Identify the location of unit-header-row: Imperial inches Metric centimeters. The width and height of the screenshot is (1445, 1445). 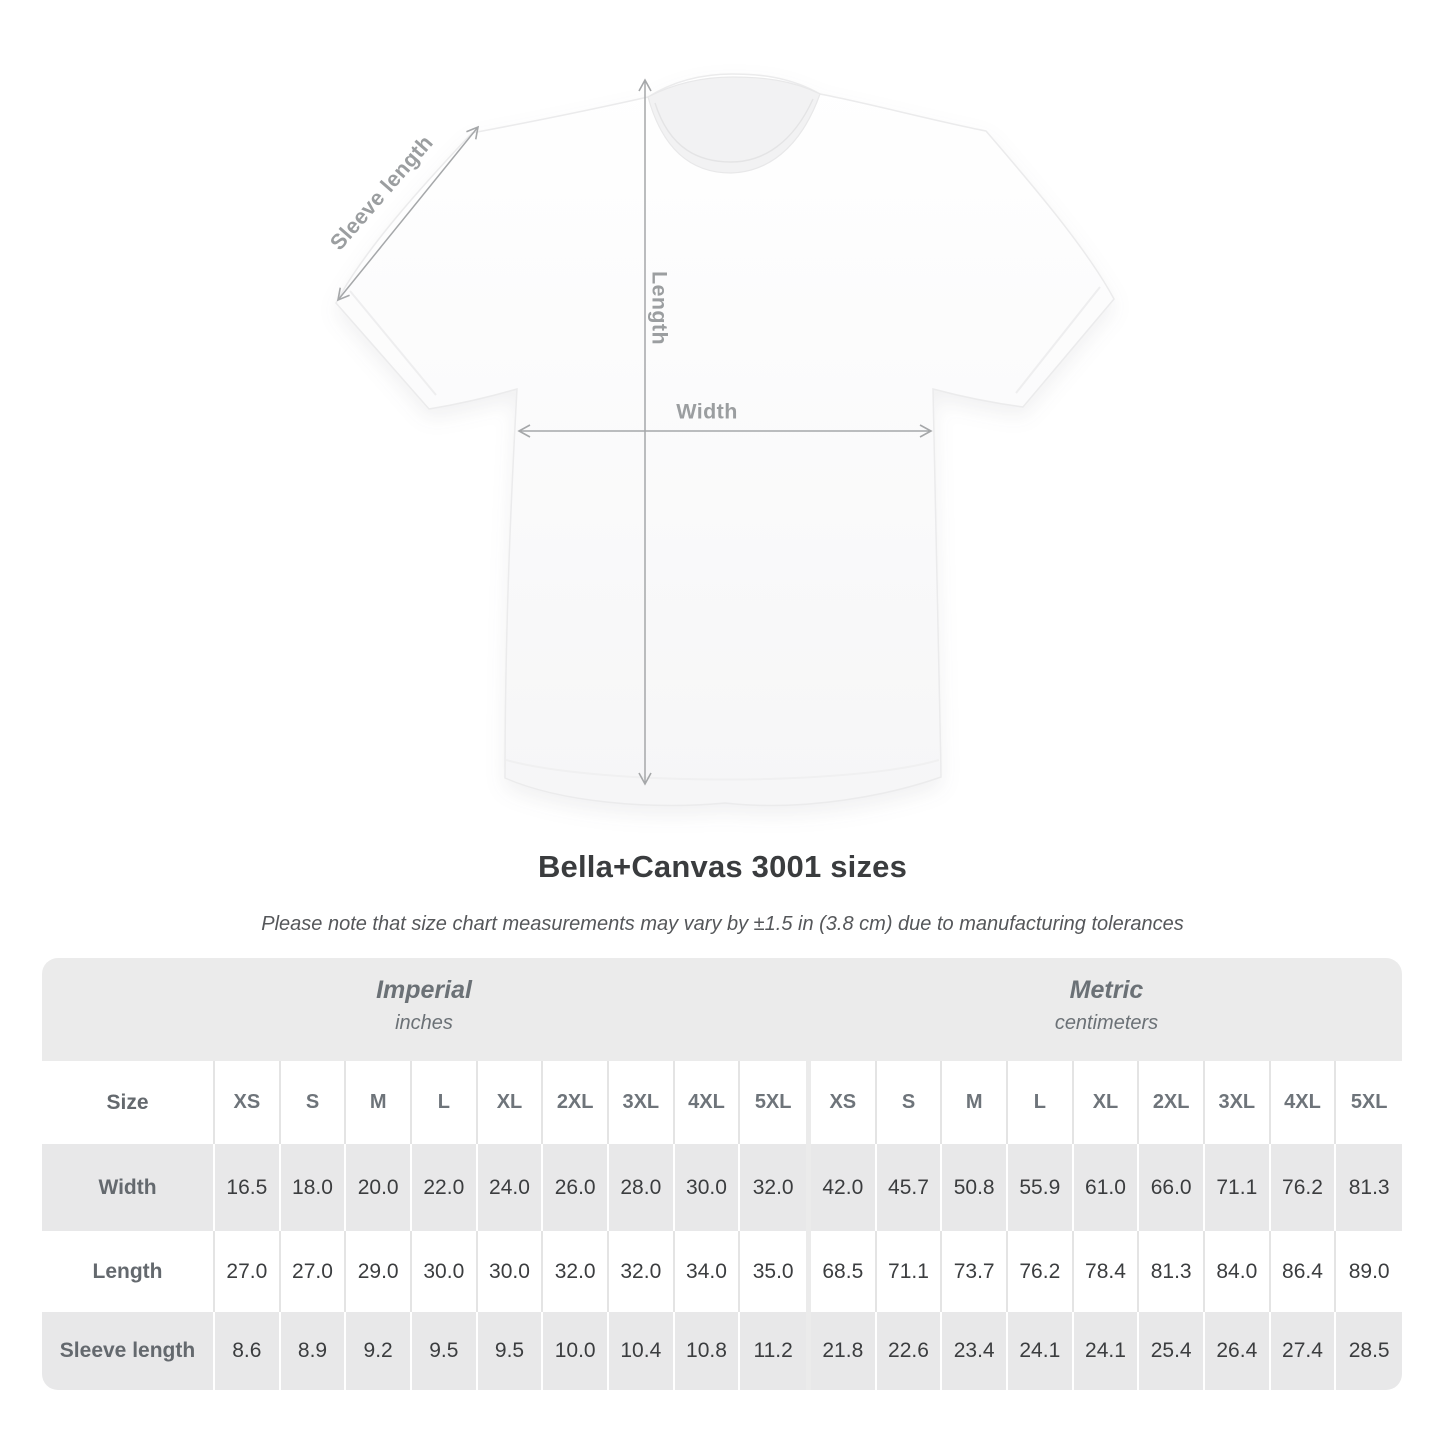
(722, 1009).